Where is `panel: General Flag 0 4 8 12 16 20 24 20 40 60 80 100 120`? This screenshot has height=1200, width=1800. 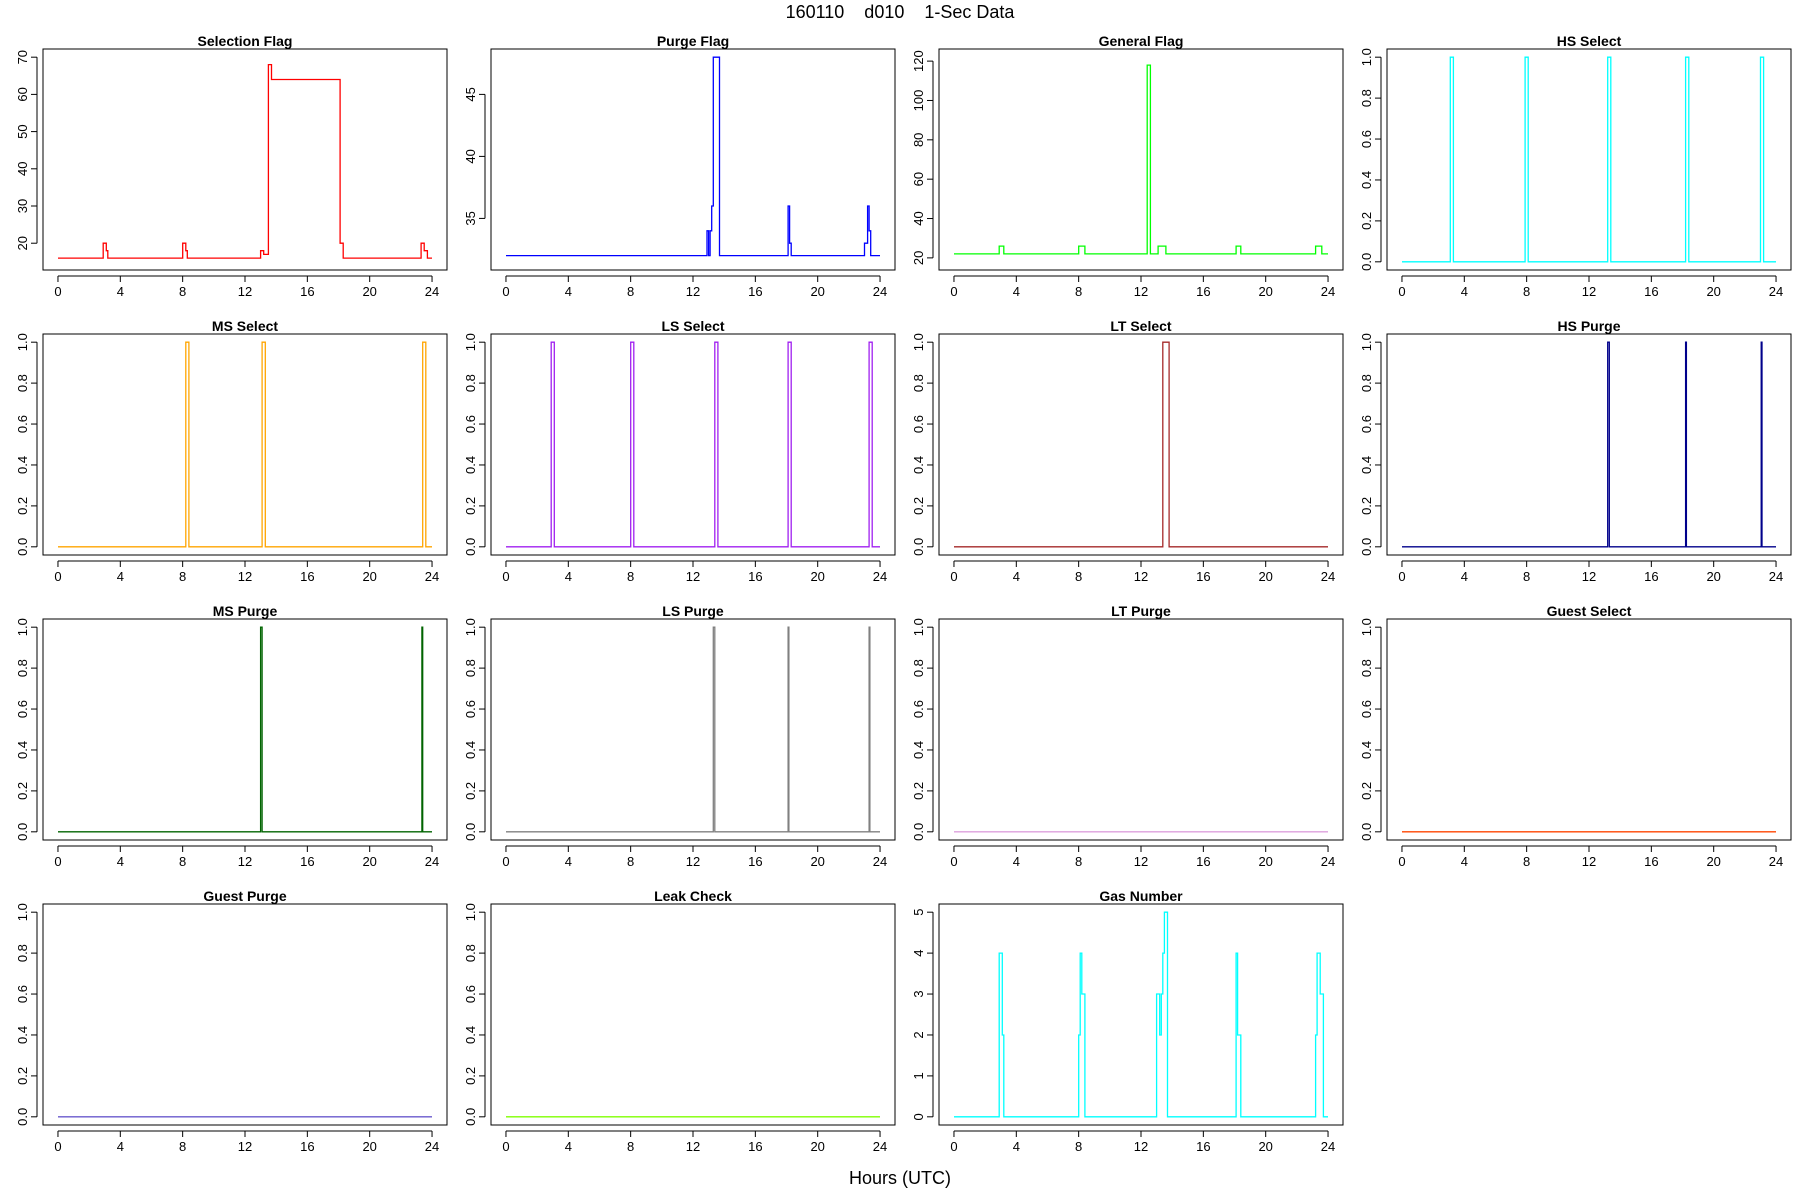
panel: General Flag 0 4 8 12 16 20 24 20 40 60 80 100 120 is located at coordinates (1127, 166).